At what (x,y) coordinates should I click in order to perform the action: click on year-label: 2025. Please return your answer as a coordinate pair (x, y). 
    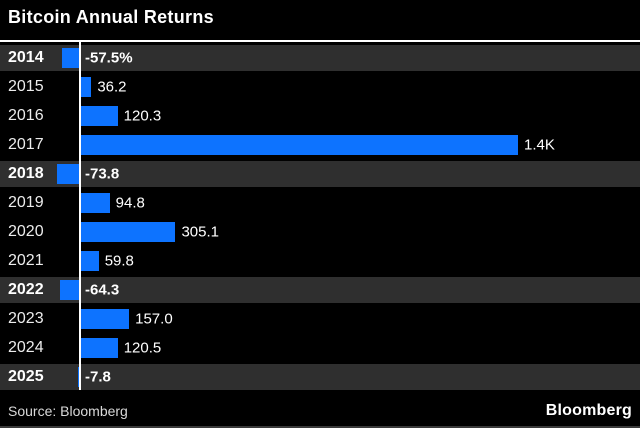
    Looking at the image, I should click on (26, 376).